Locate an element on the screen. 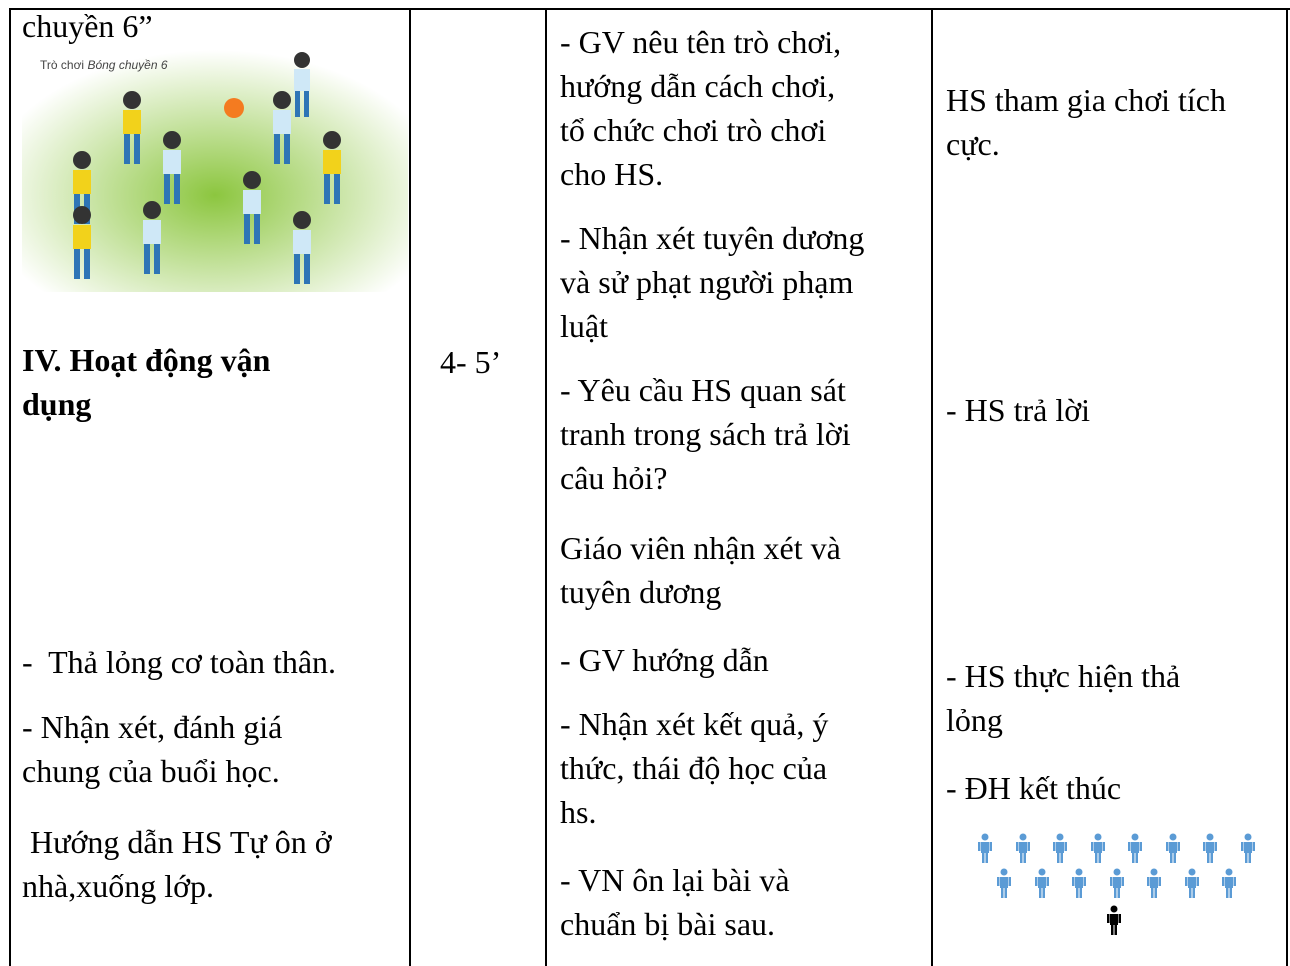  caption-italic: Bóng chuyền 6 is located at coordinates (127, 65).